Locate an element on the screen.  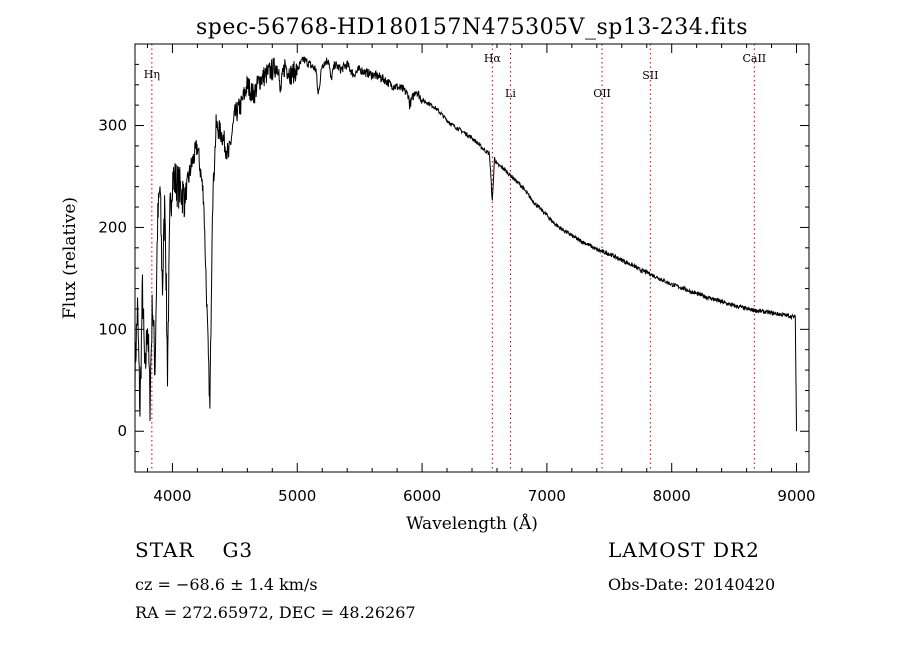
x-tick-label: 4000 is located at coordinates (172, 496).